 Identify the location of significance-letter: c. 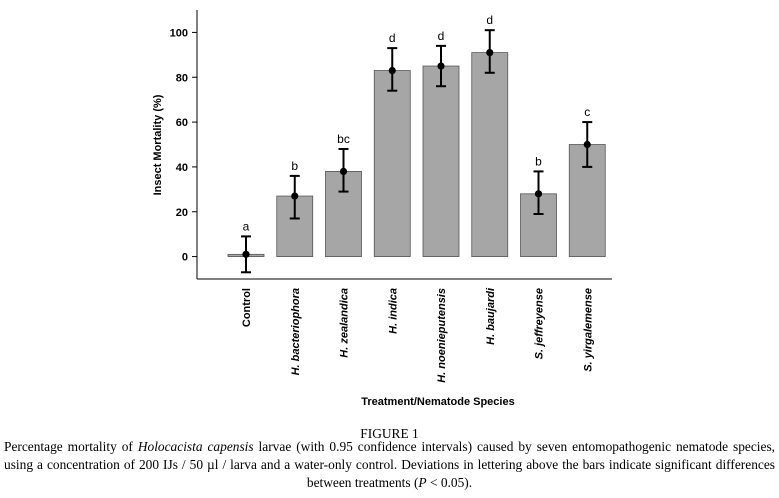
(587, 112).